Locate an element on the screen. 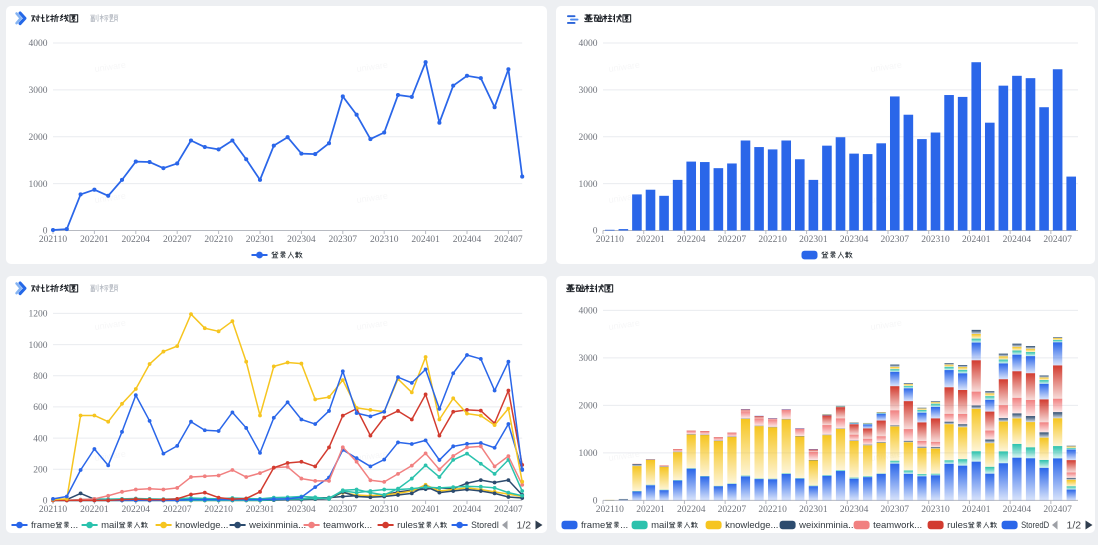  svg-text: 600 is located at coordinates (40, 408).